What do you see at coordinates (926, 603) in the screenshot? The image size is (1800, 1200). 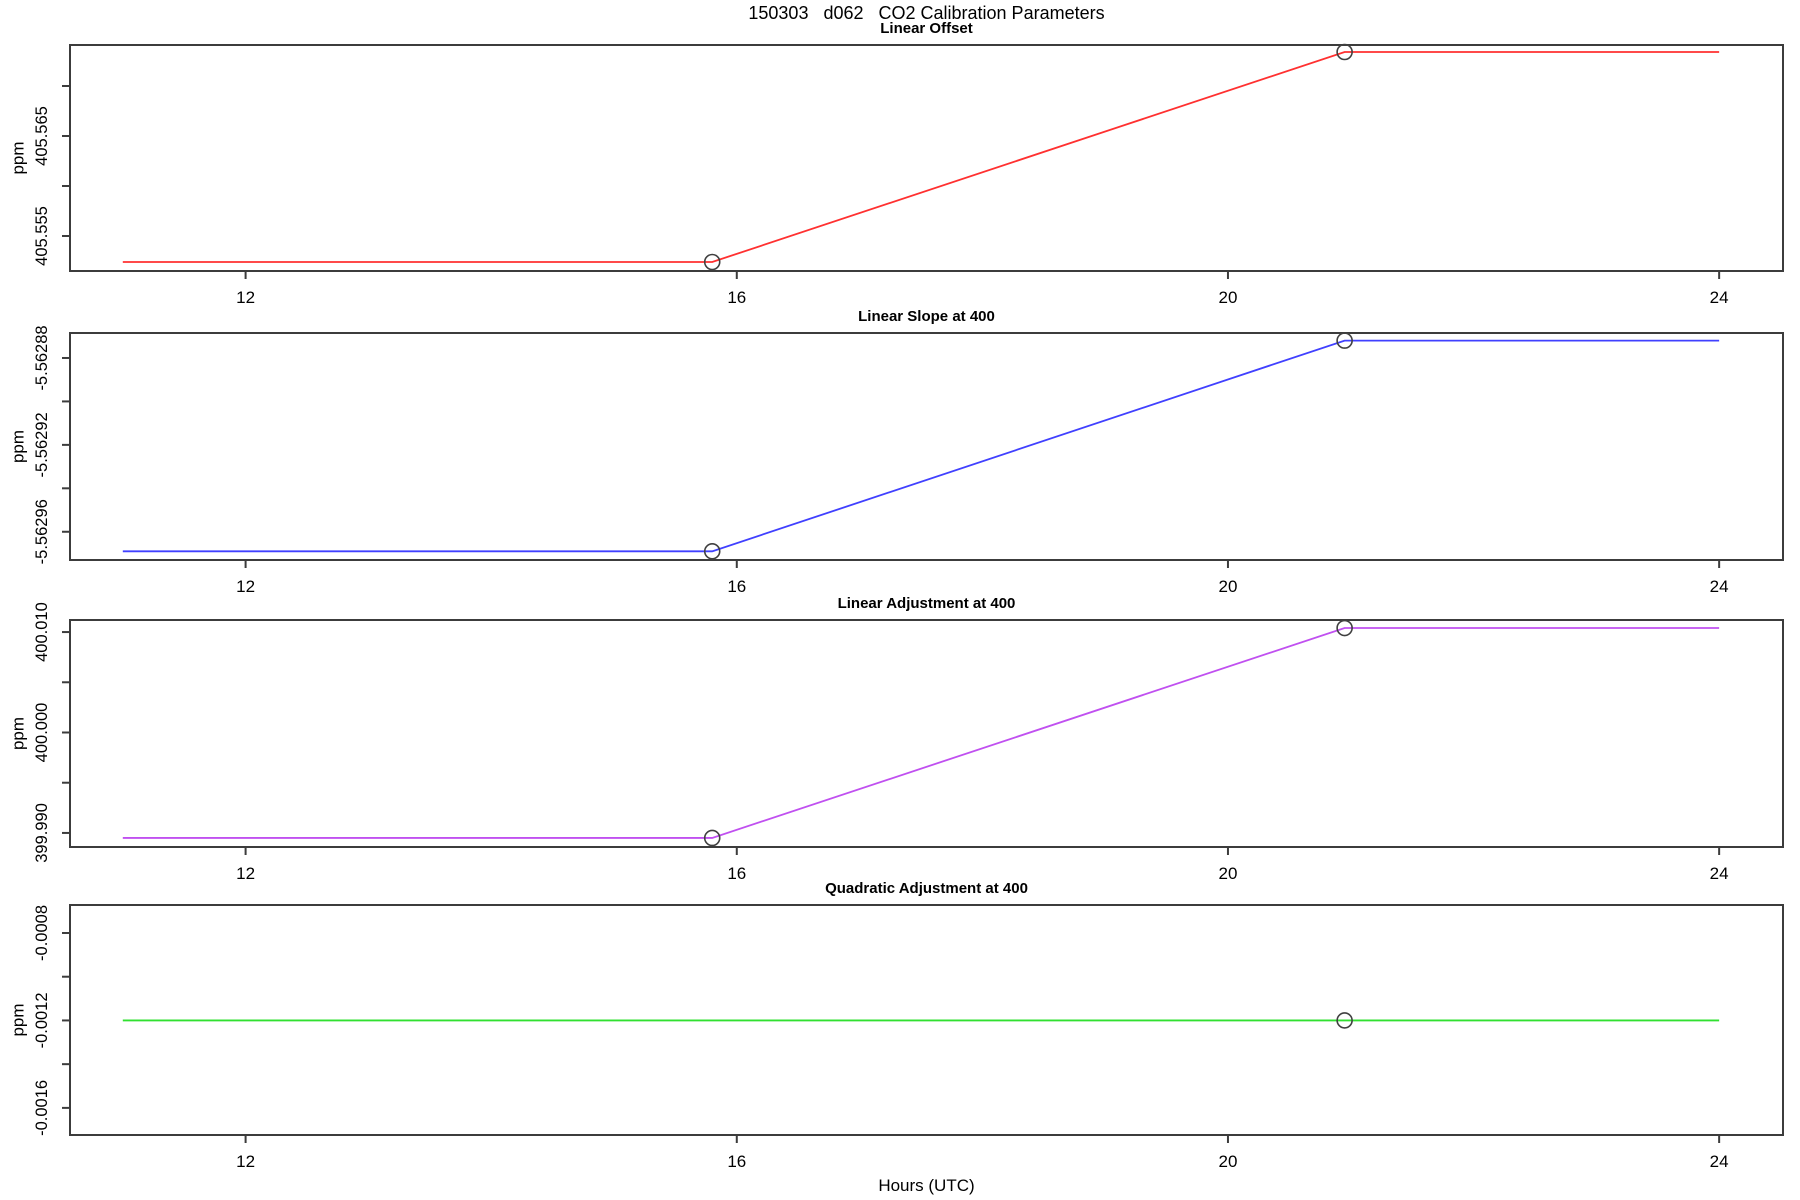 I see `panel-title-linear-adjustment: Linear Adjustment at 400` at bounding box center [926, 603].